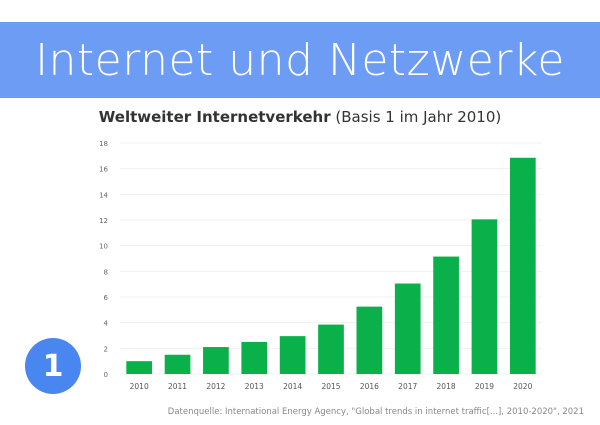 The width and height of the screenshot is (600, 425). What do you see at coordinates (522, 265) in the screenshot?
I see `bar-2020` at bounding box center [522, 265].